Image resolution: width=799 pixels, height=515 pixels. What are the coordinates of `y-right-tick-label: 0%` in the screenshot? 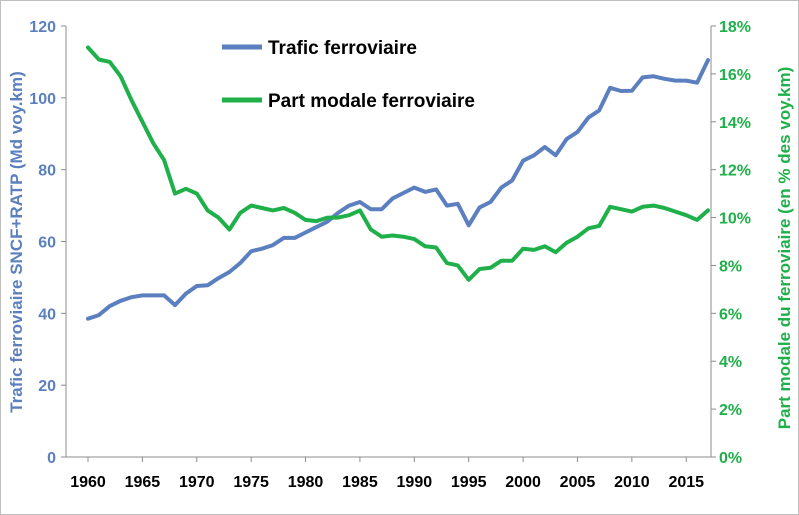 It's located at (730, 458).